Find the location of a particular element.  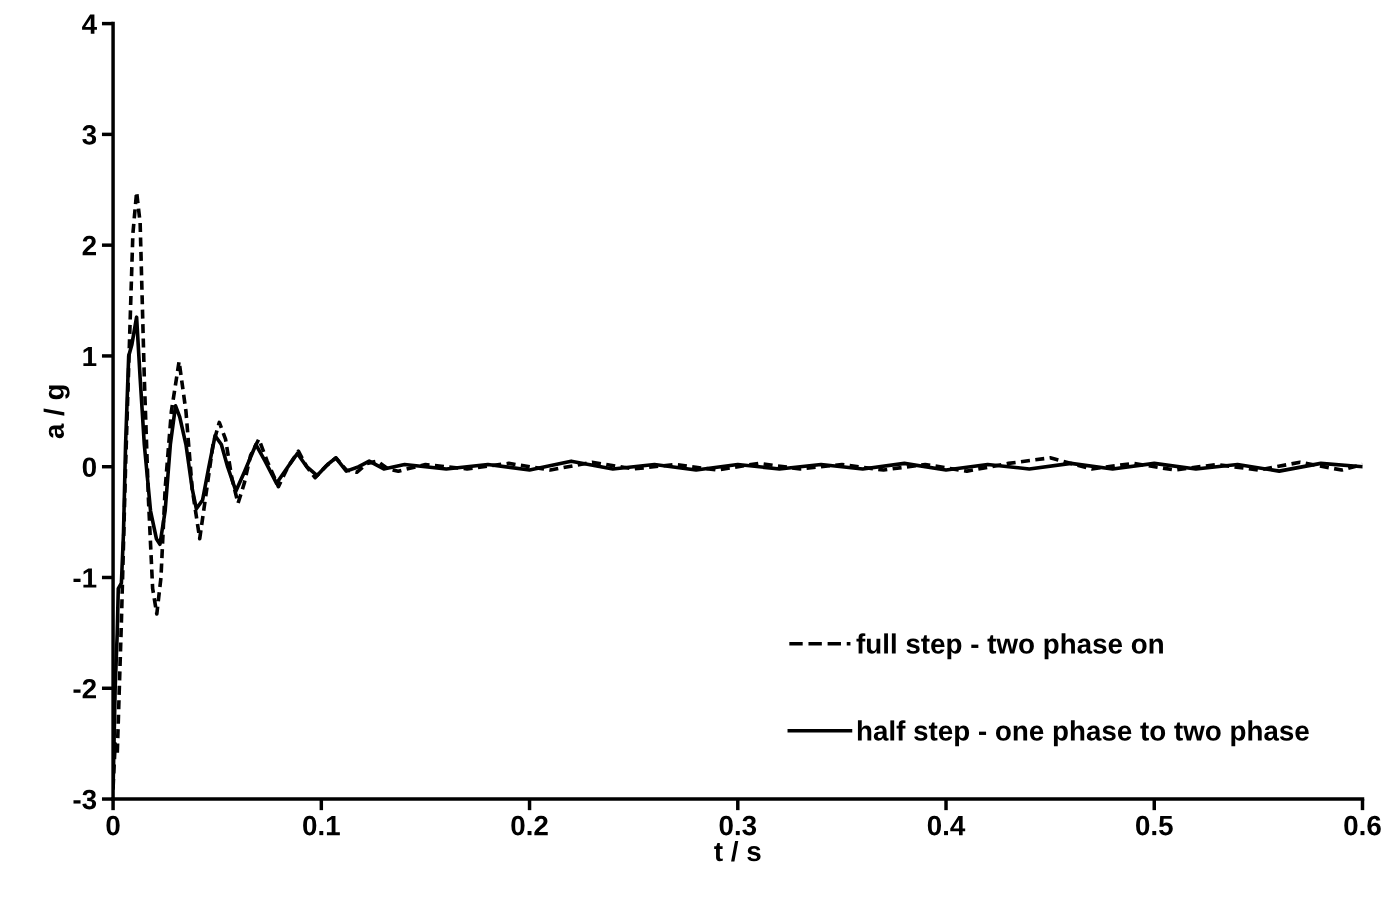

y-tick-label: 2 is located at coordinates (89, 245).